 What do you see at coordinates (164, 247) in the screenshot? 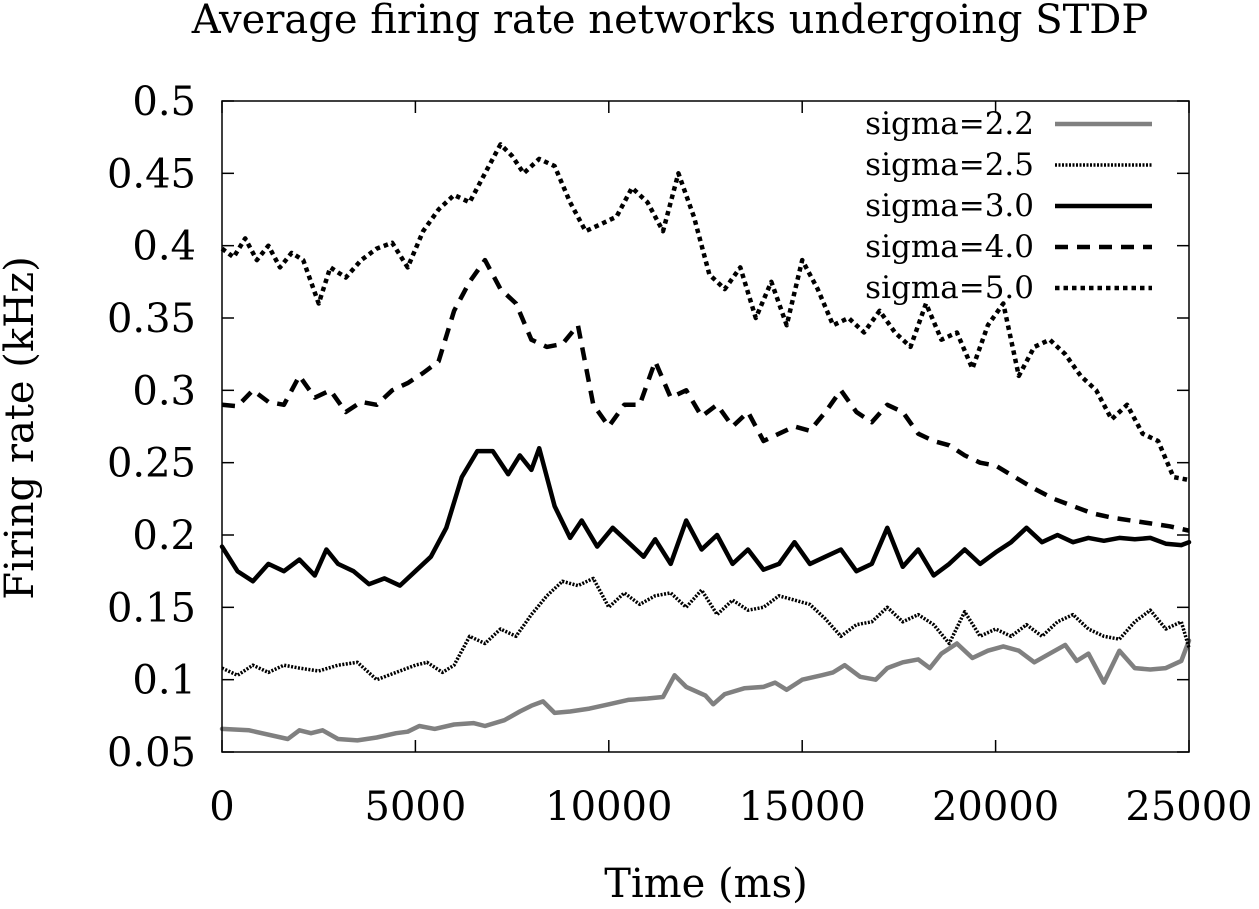
I see `y-tick-label: 0.4` at bounding box center [164, 247].